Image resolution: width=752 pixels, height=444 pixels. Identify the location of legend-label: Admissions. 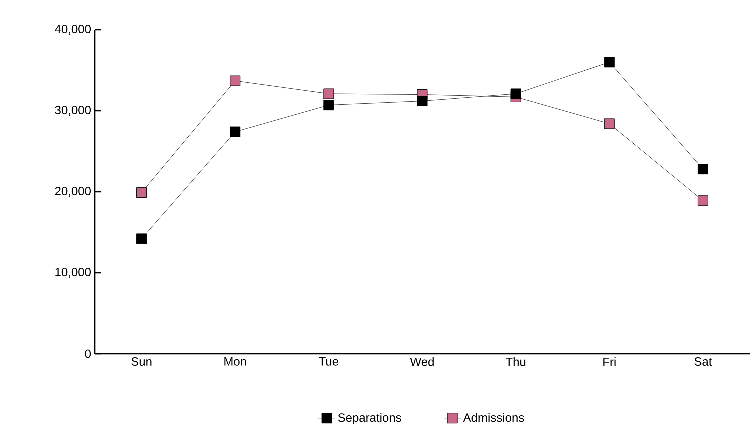
(493, 417).